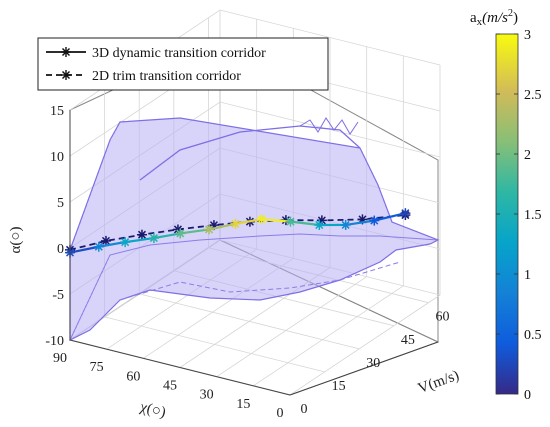 Image resolution: width=550 pixels, height=427 pixels. Describe the element at coordinates (527, 35) in the screenshot. I see `colorbar-tick-label: 3` at that location.